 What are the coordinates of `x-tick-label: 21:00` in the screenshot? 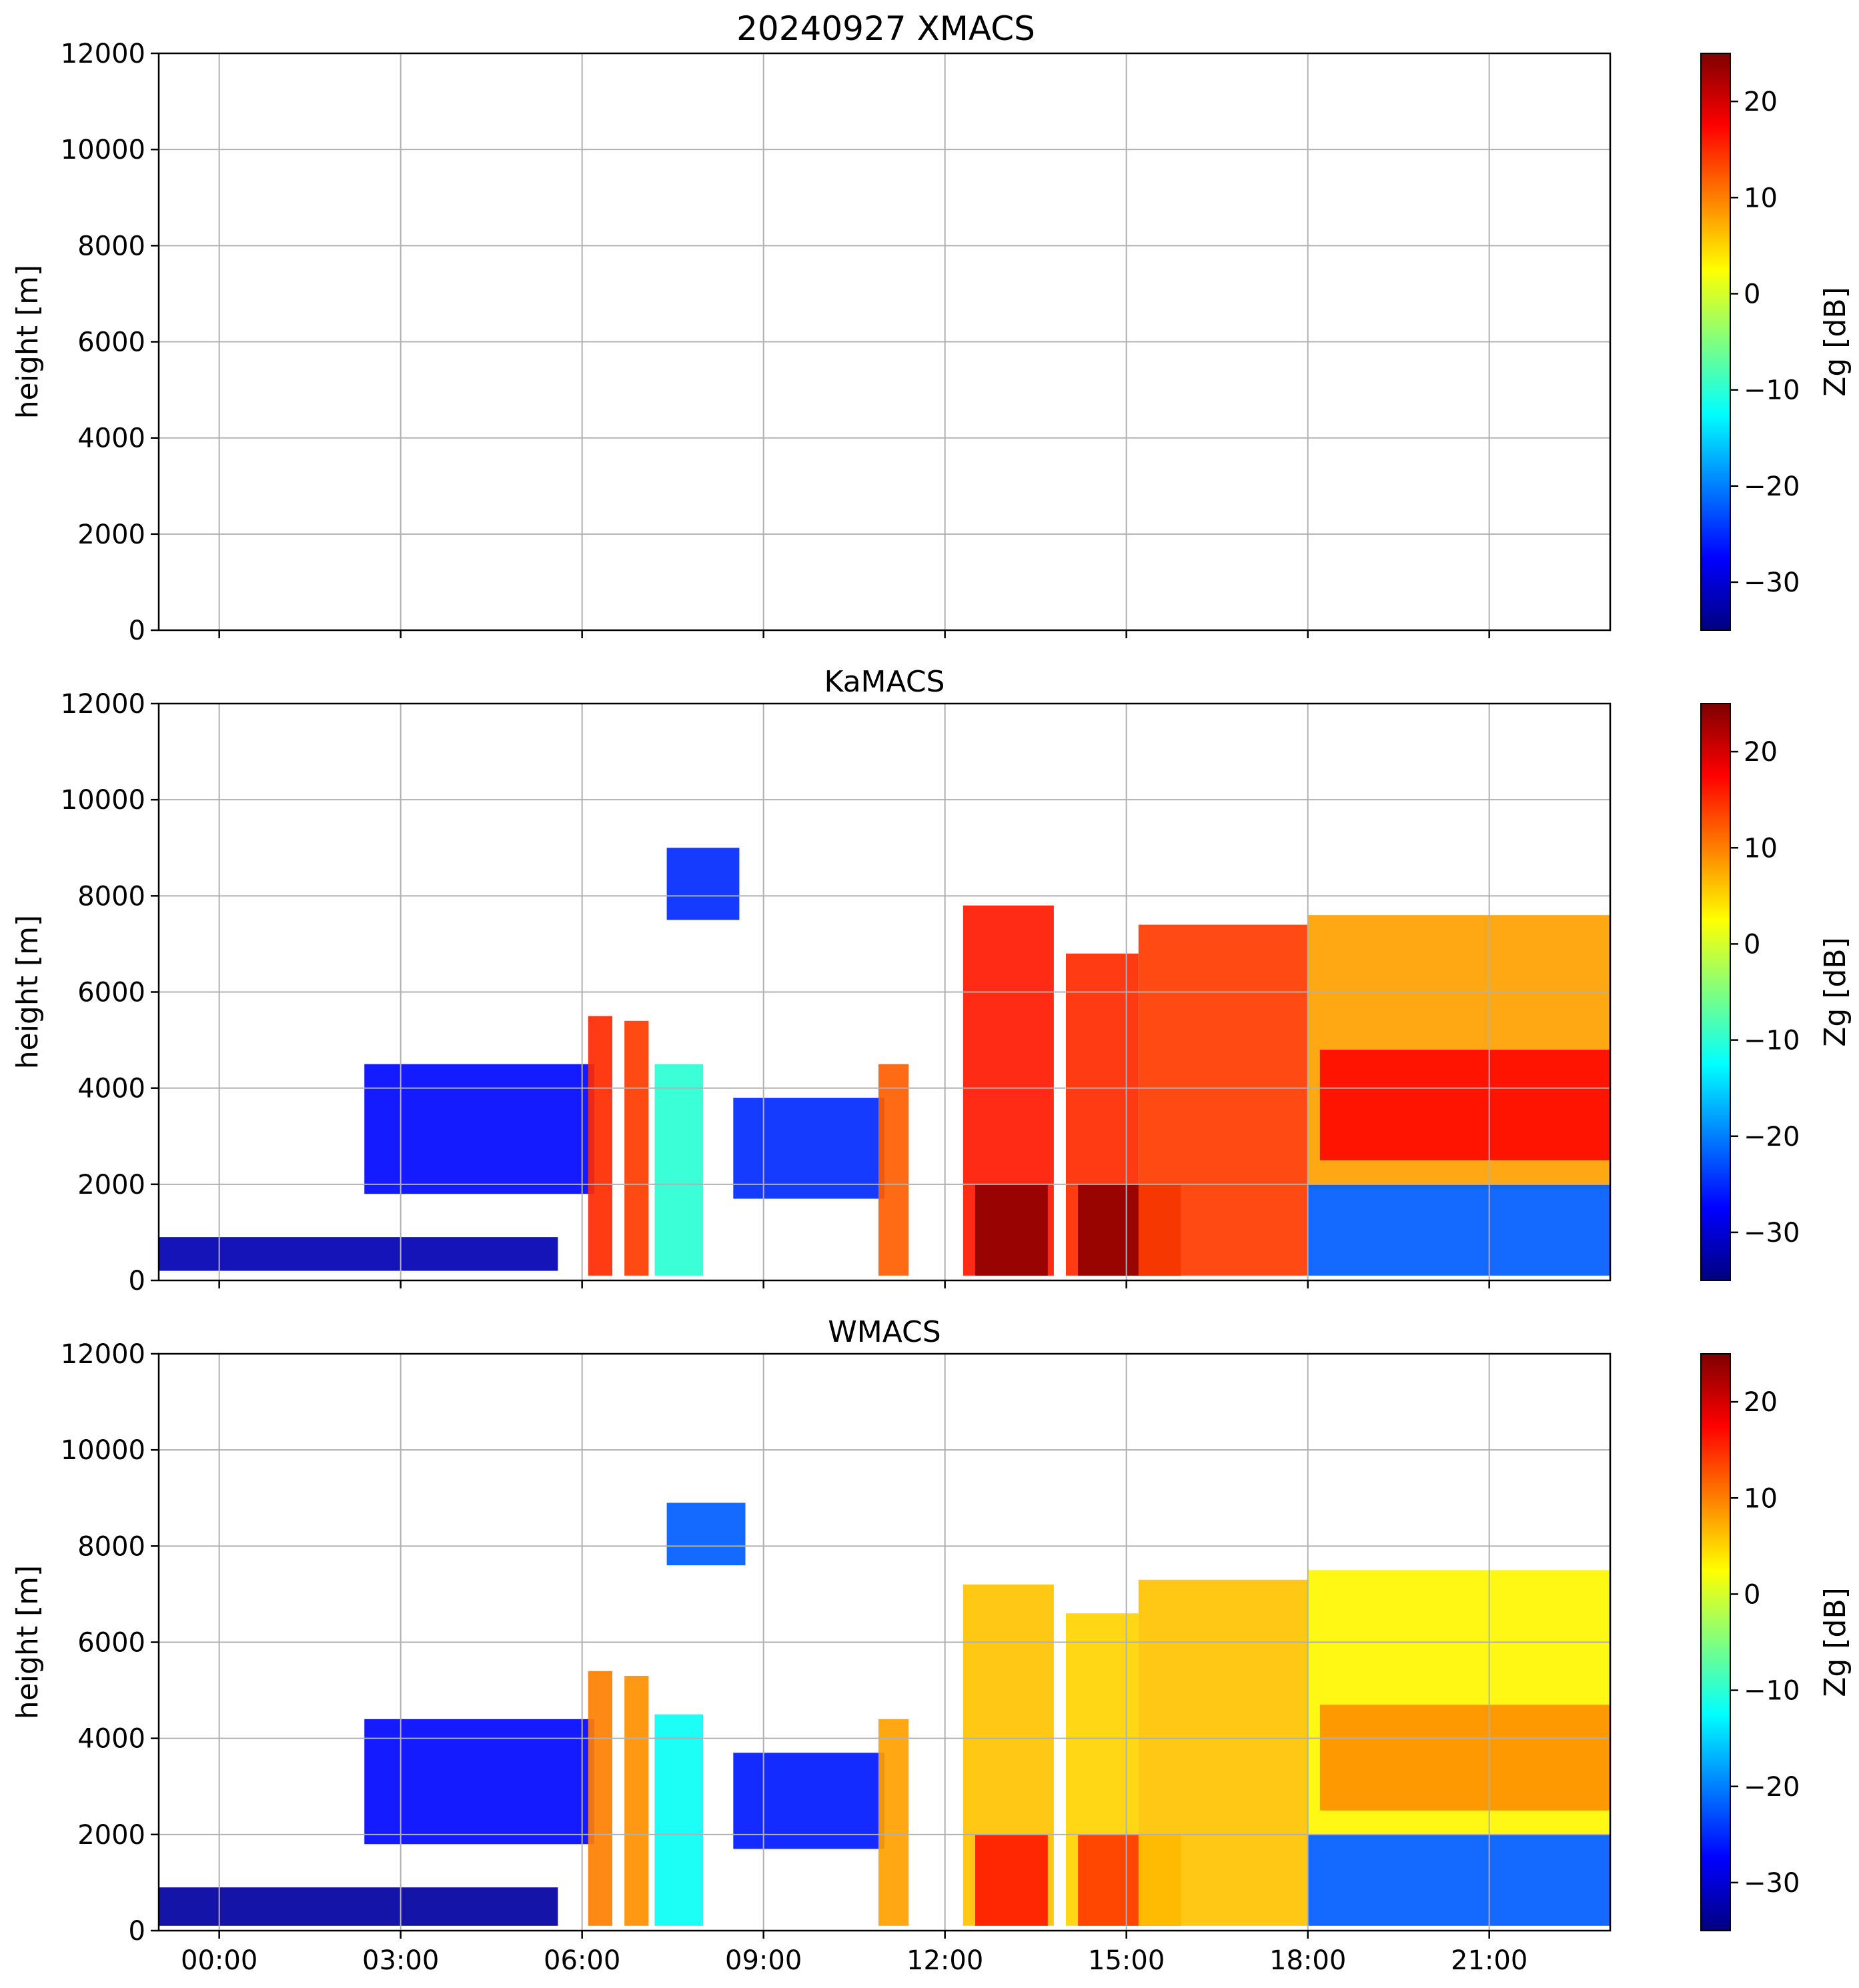 It's located at (1489, 1961).